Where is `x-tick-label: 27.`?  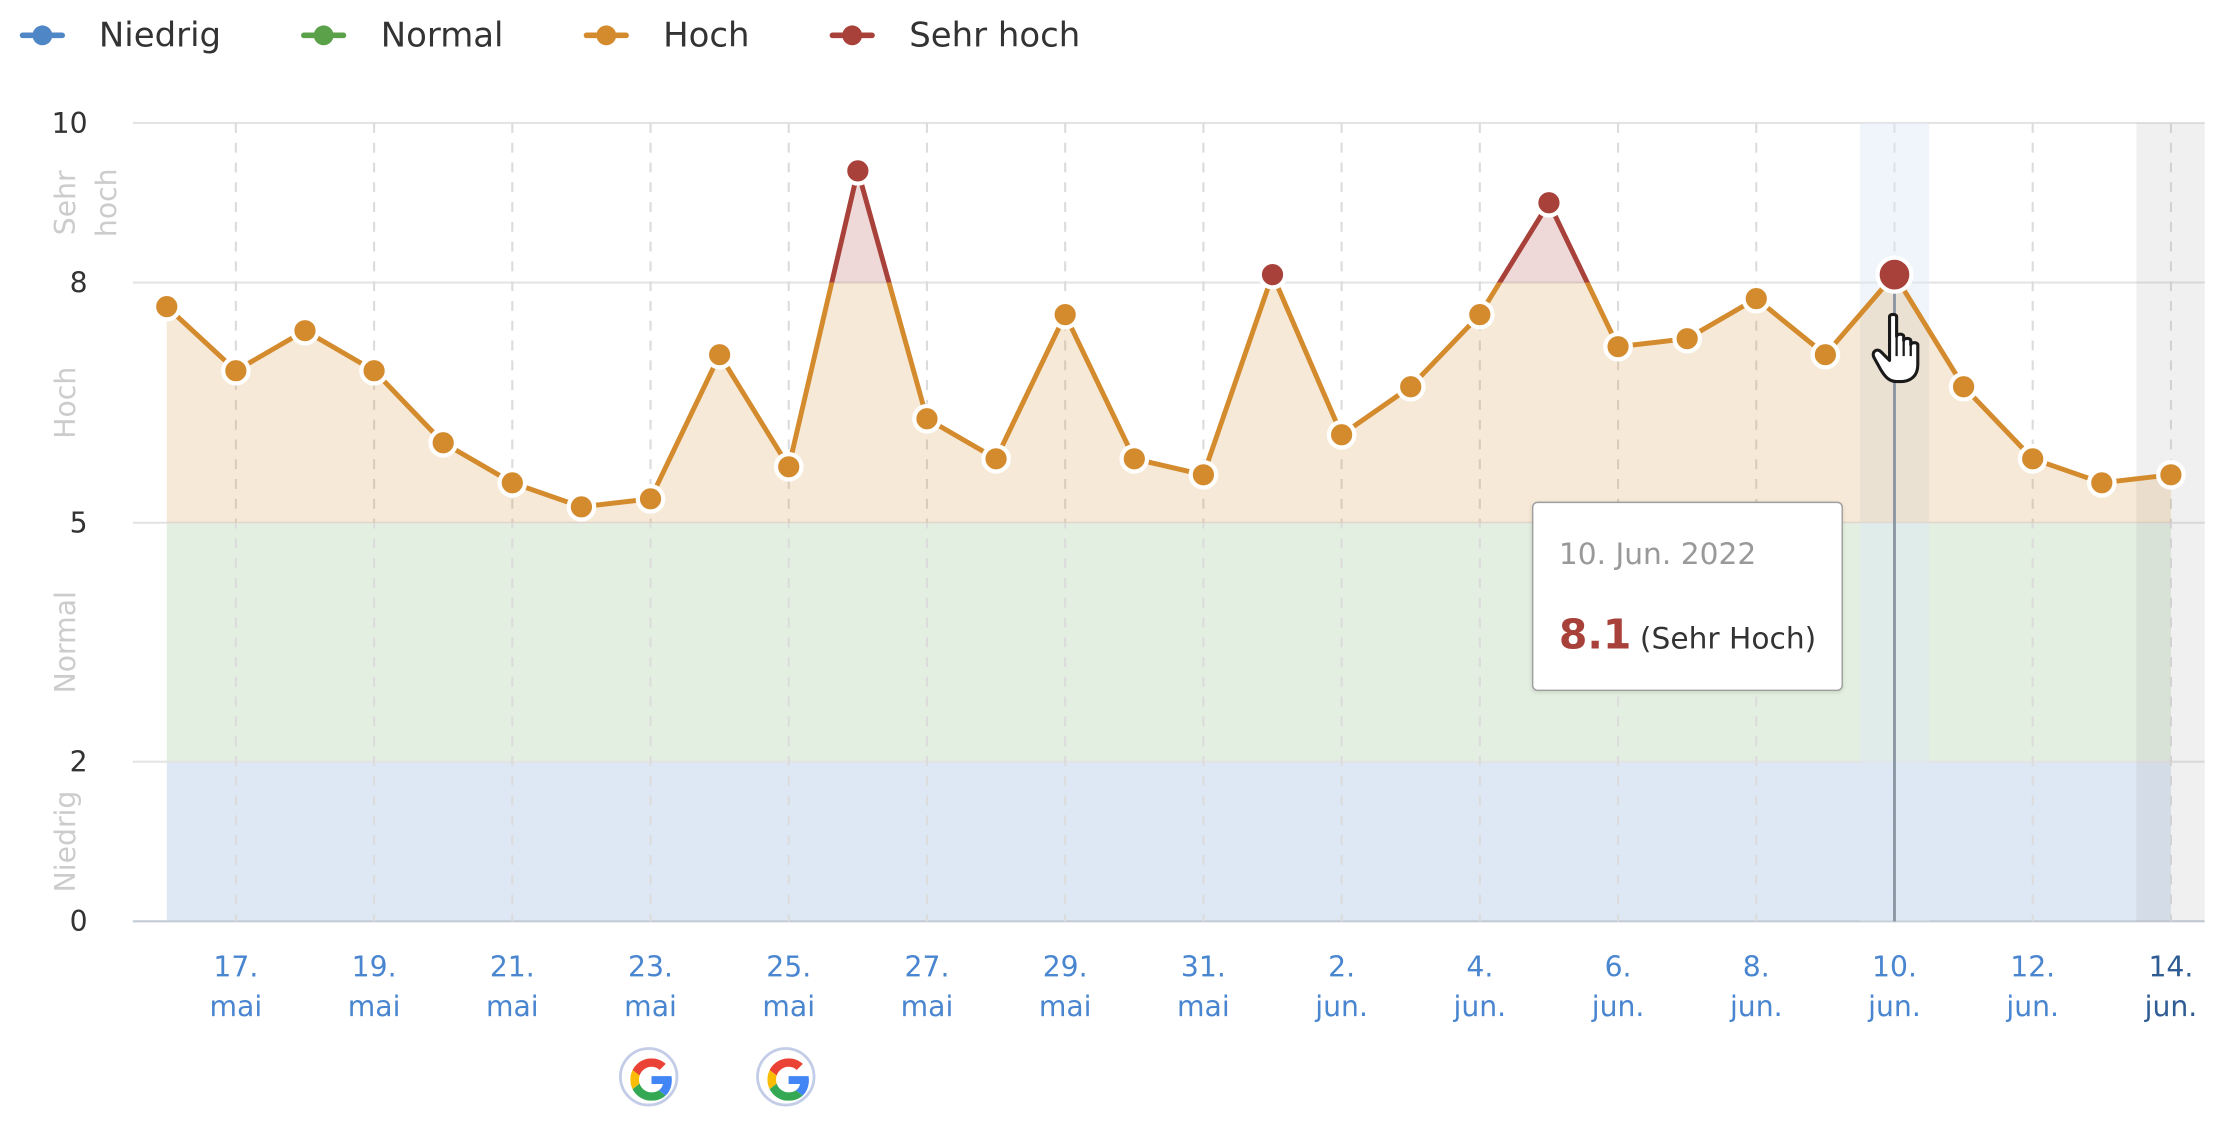 x-tick-label: 27. is located at coordinates (926, 966).